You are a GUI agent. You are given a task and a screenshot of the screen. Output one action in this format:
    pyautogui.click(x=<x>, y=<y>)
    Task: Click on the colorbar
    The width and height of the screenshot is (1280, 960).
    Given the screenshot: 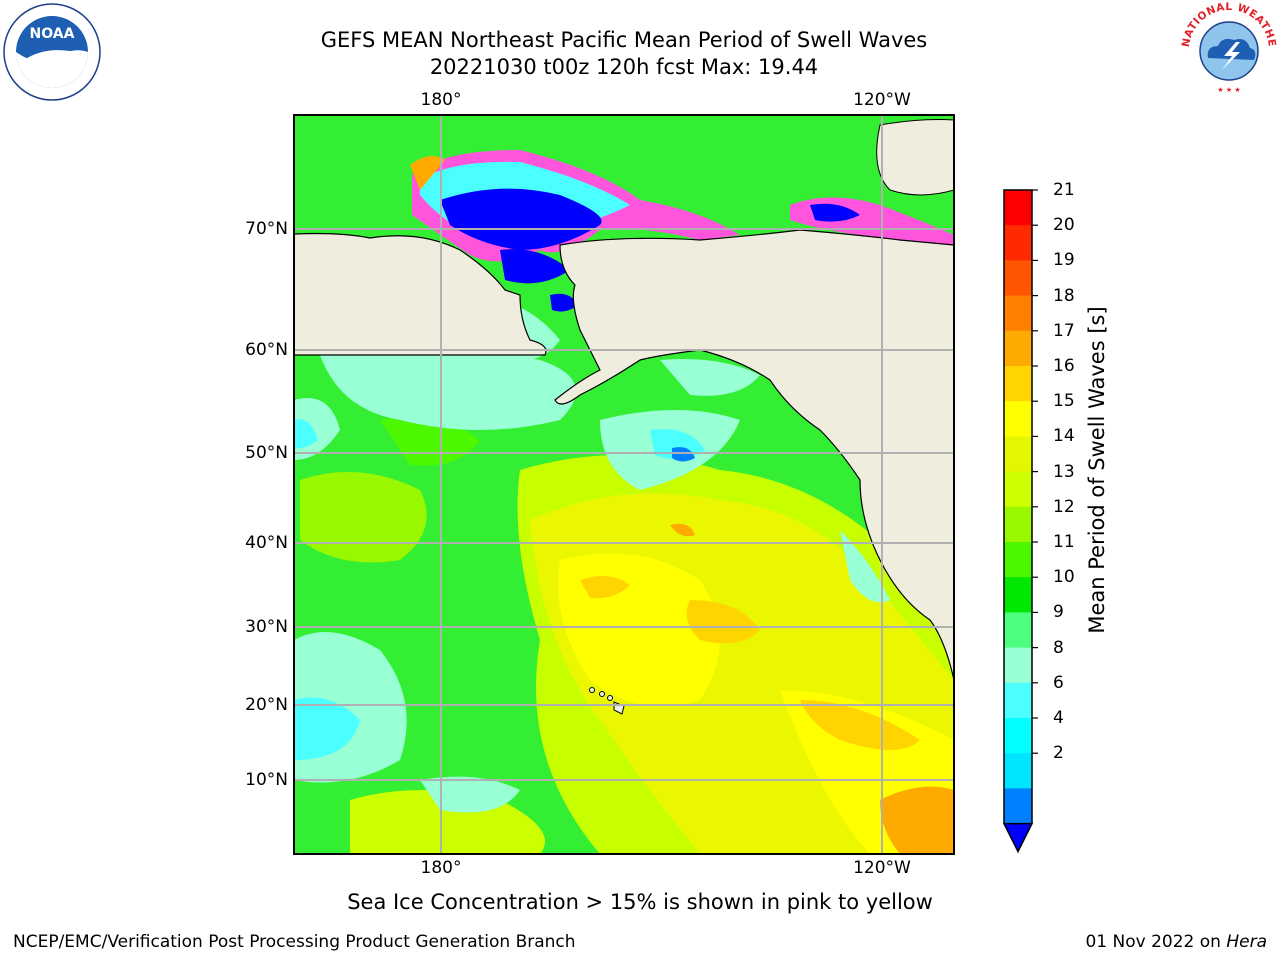 What is the action you would take?
    pyautogui.click(x=1020, y=521)
    